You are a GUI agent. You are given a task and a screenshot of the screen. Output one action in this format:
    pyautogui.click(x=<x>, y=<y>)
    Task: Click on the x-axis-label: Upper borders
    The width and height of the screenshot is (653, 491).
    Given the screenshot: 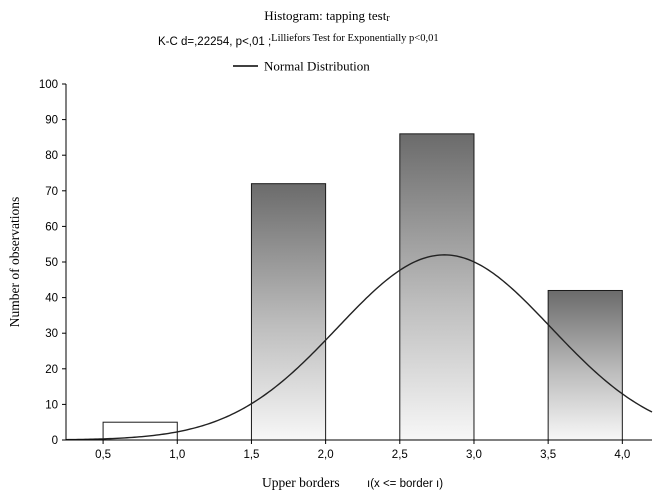 What is the action you would take?
    pyautogui.click(x=301, y=482)
    